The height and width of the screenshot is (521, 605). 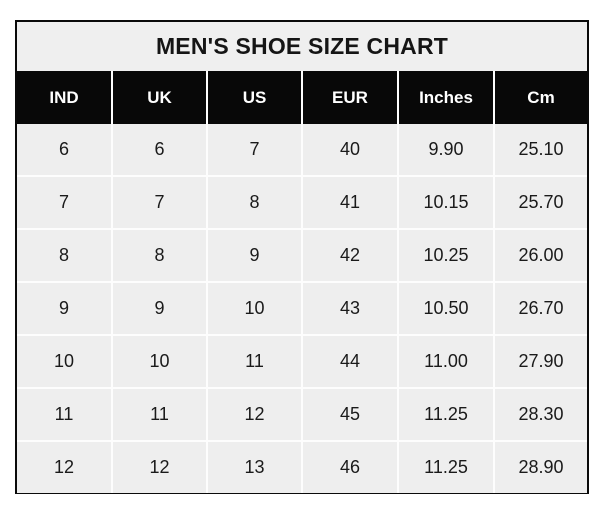 What do you see at coordinates (255, 467) in the screenshot?
I see `cell-us: 13` at bounding box center [255, 467].